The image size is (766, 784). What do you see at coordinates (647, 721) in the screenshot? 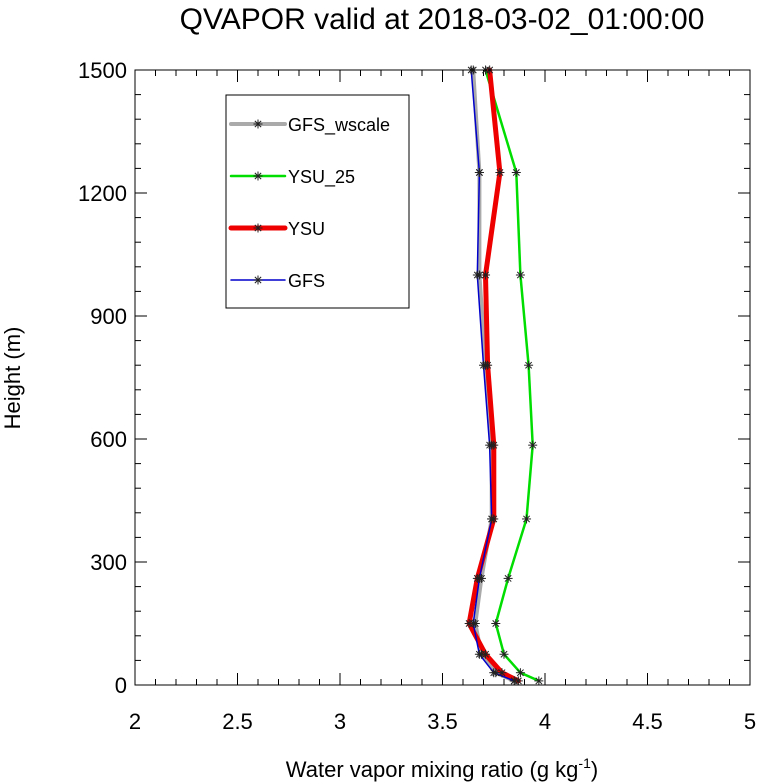
I see `x-tick-label: 4.5` at bounding box center [647, 721].